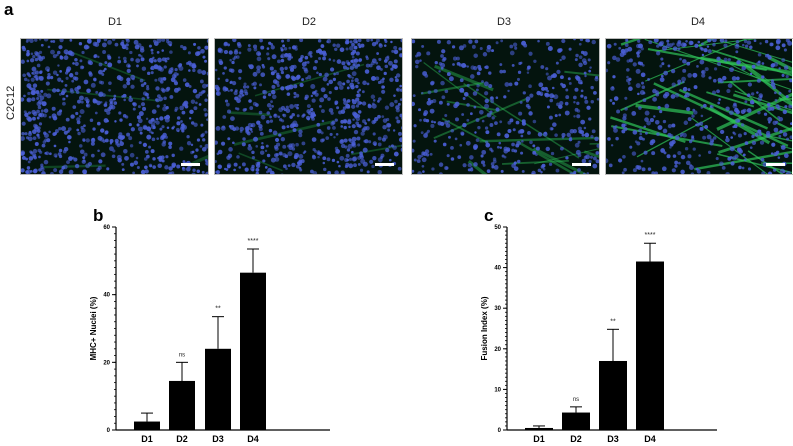  I want to click on svg-text: 50, so click(497, 228).